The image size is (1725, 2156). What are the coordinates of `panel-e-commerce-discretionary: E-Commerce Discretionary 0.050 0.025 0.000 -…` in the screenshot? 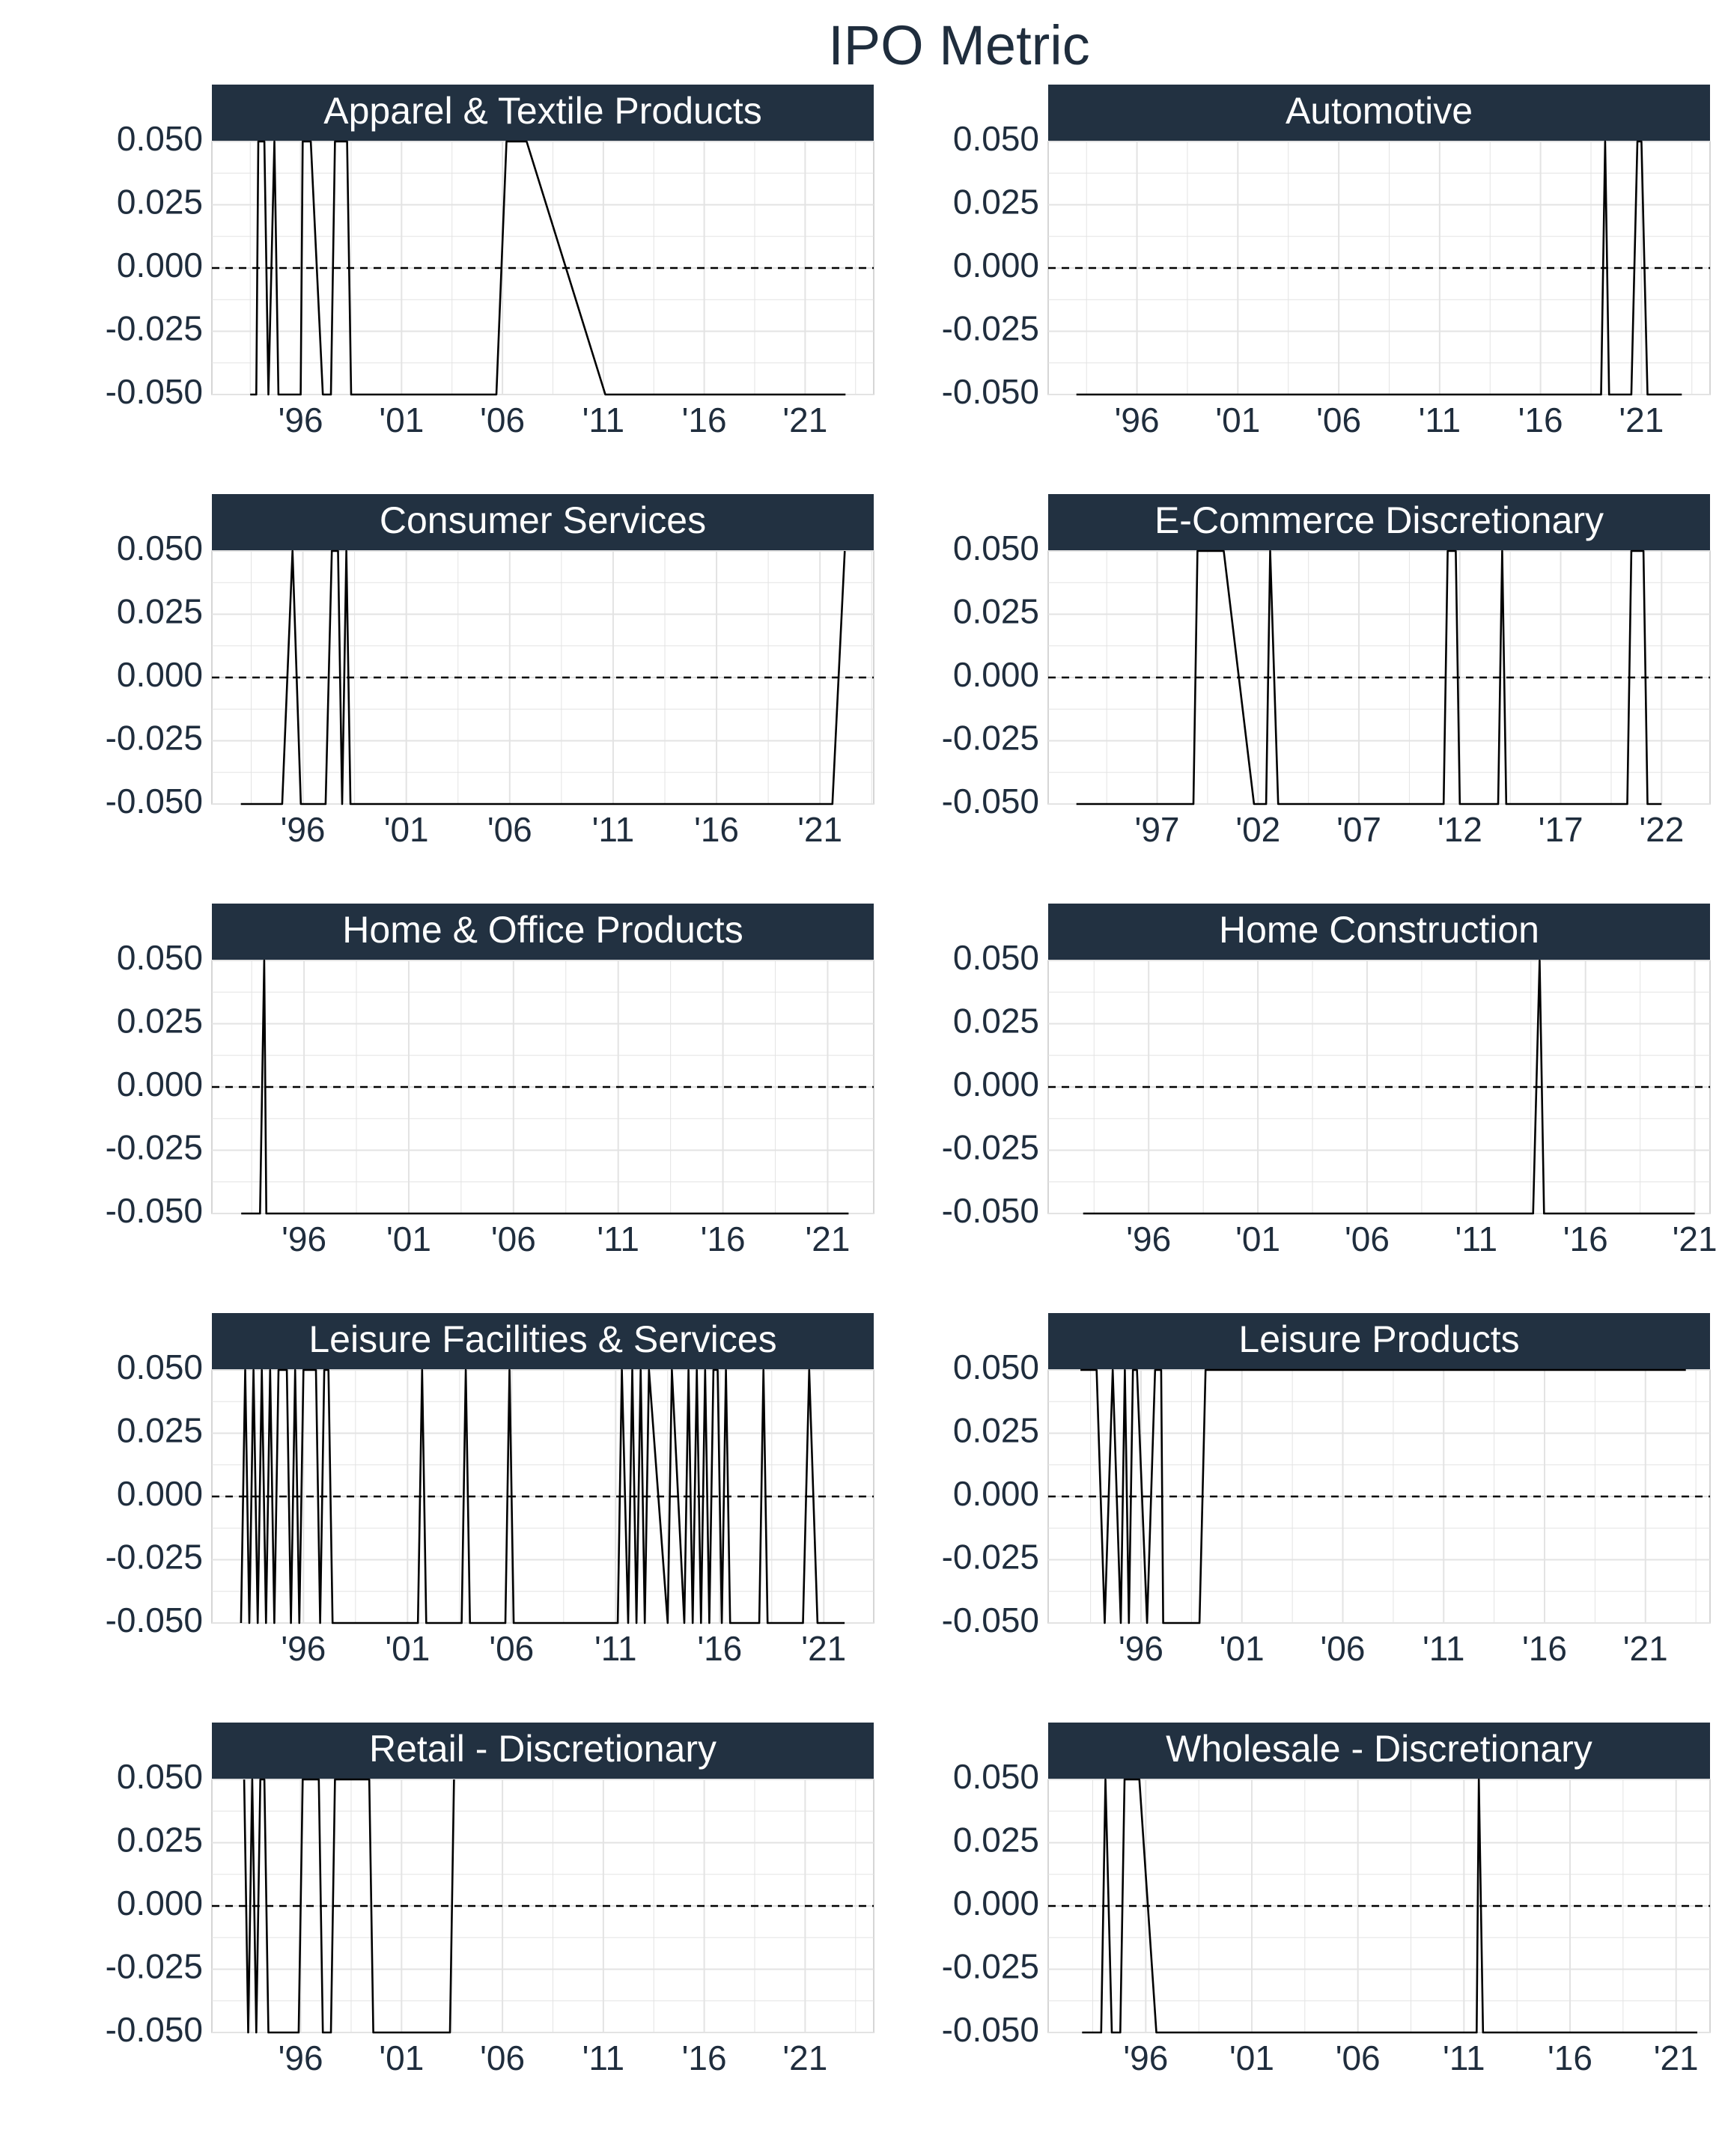 It's located at (1326, 671).